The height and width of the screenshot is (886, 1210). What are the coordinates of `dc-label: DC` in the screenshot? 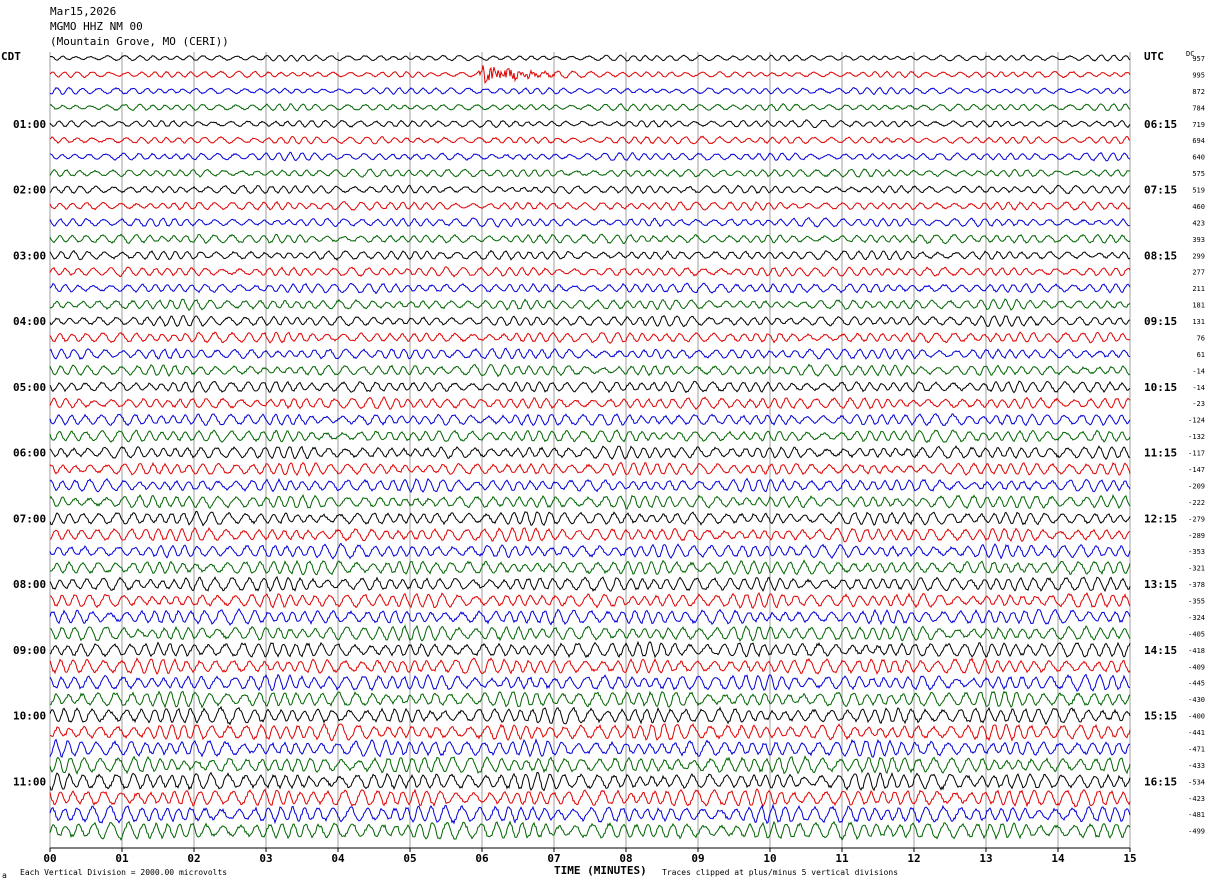 It's located at (1190, 54).